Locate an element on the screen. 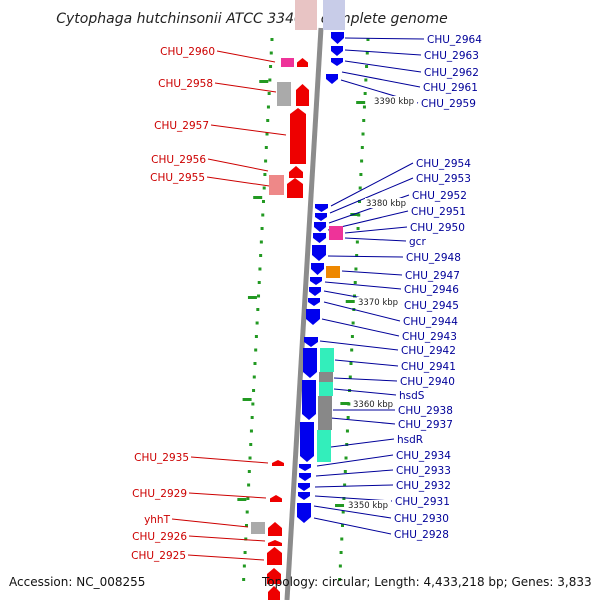 The width and height of the screenshot is (600, 600). accession-text: Accession: NC_008255 is located at coordinates (77, 582).